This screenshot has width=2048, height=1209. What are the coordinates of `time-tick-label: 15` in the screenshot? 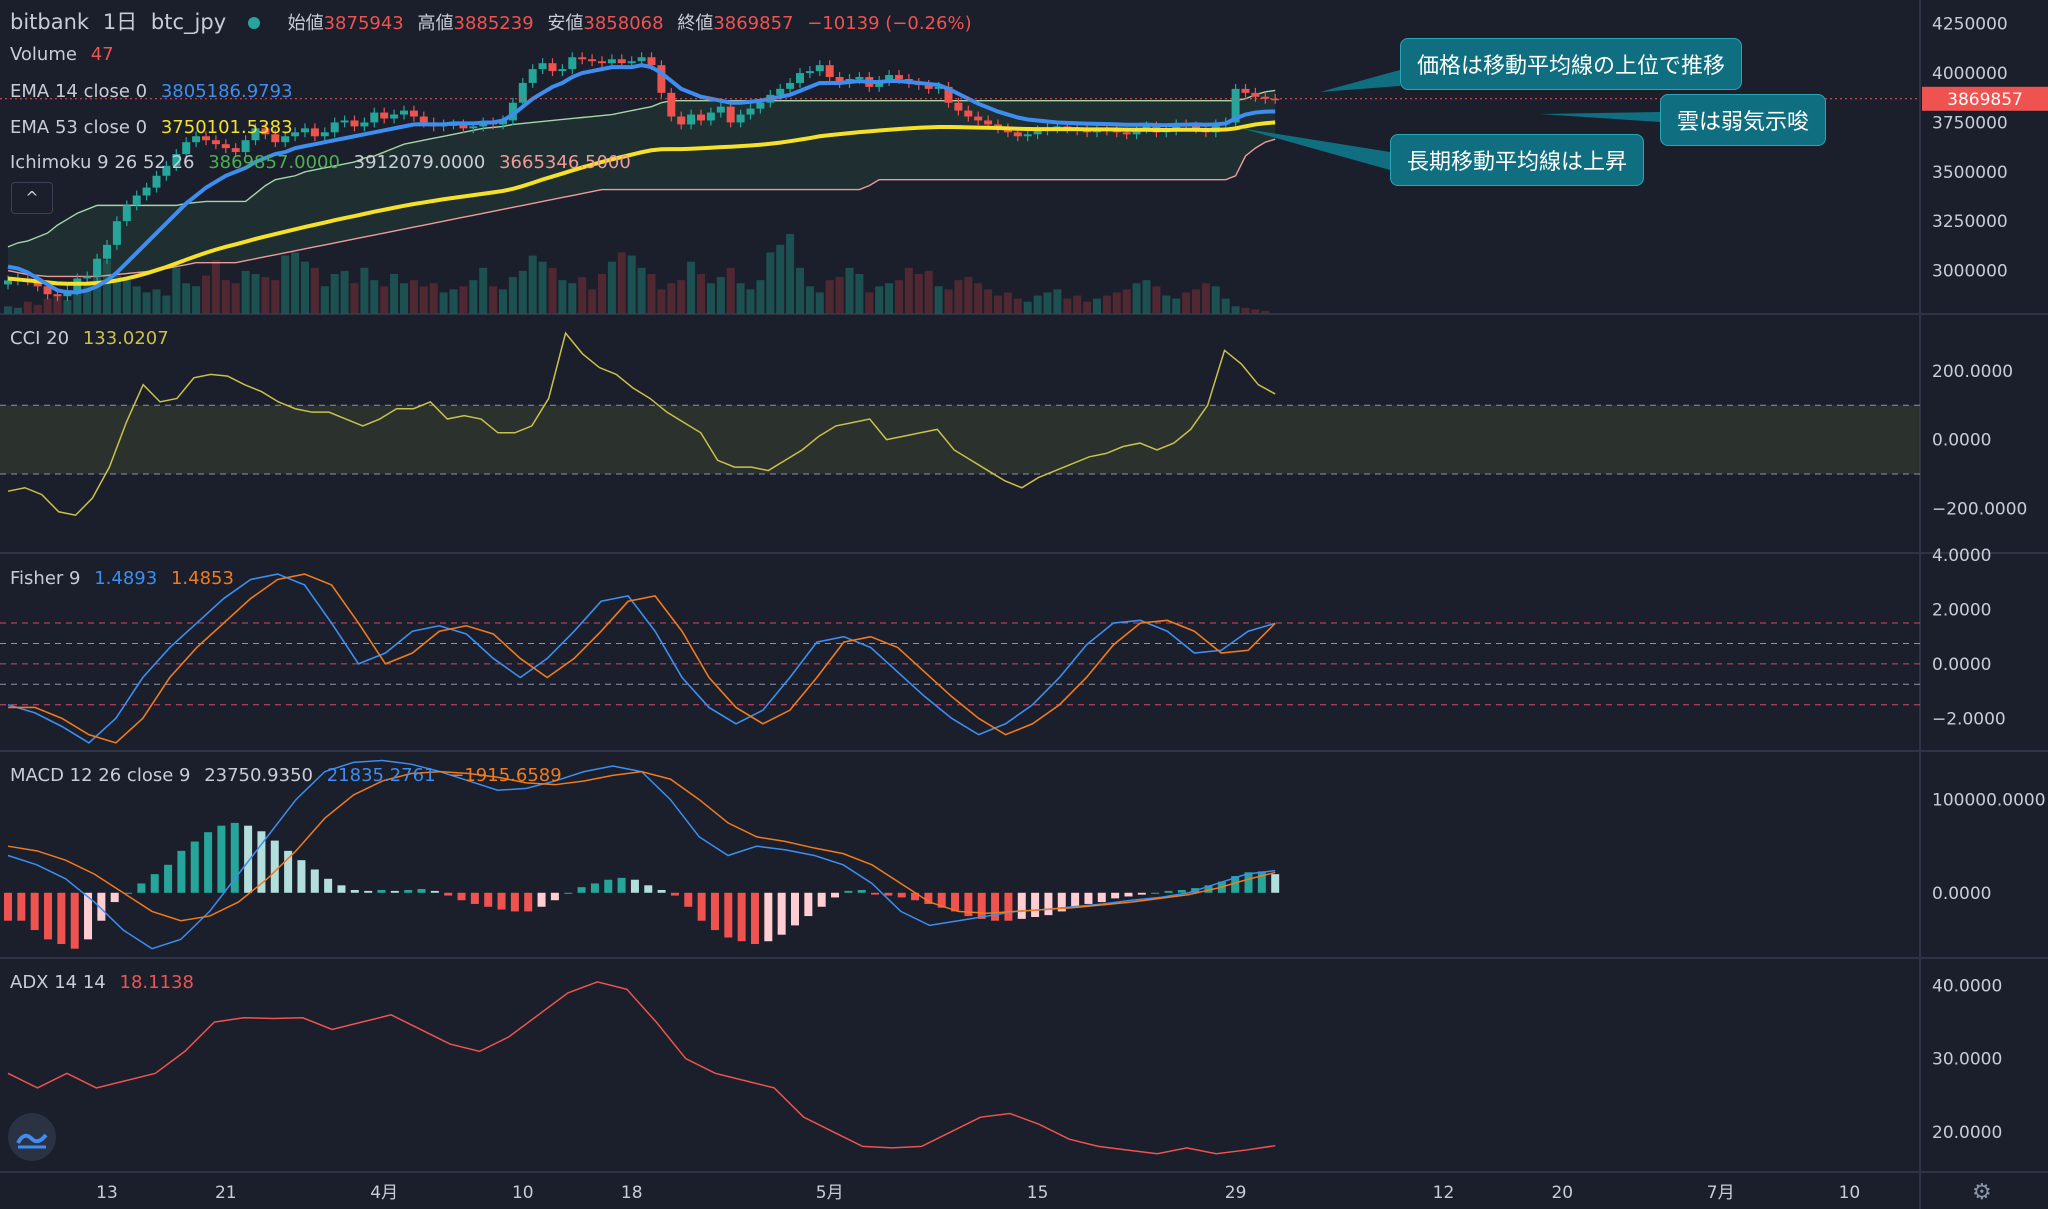 It's located at (1038, 1193).